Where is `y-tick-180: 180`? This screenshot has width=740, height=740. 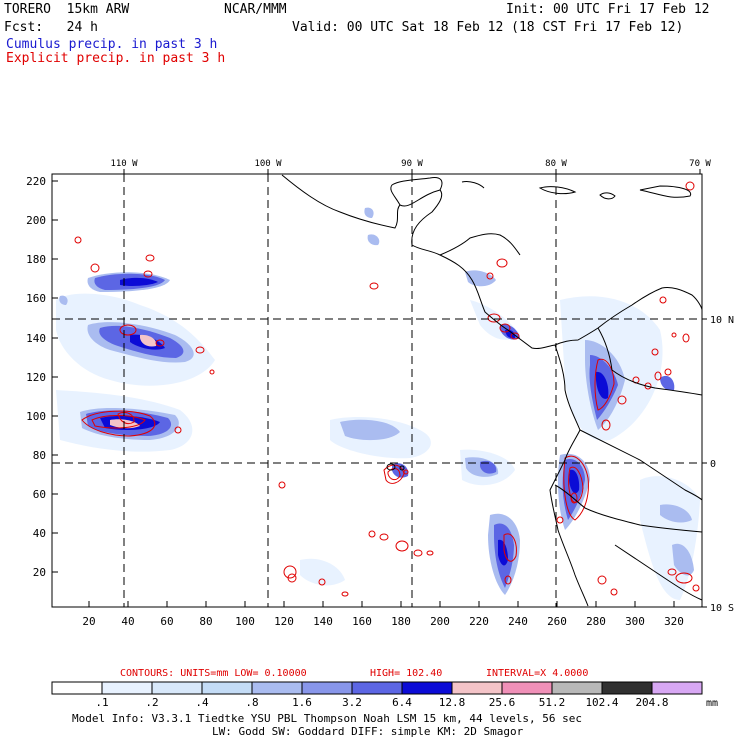
y-tick-180: 180 is located at coordinates (36, 259).